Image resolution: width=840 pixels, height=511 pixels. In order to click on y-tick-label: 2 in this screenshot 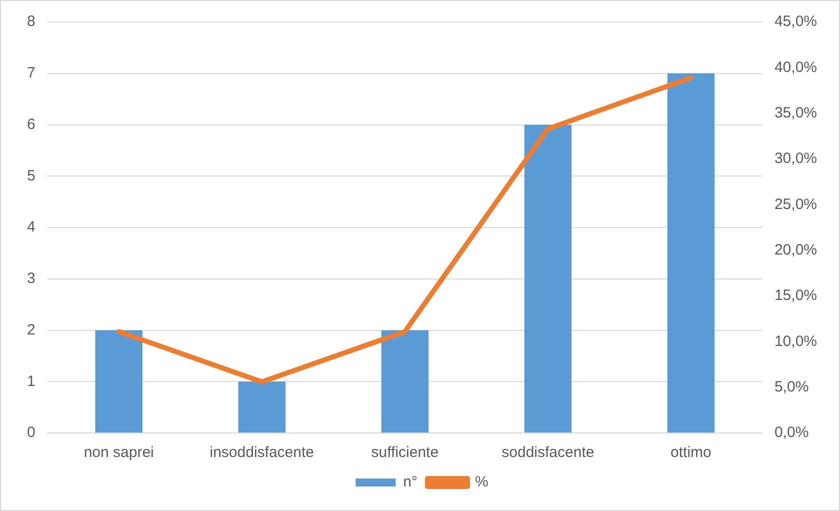, I will do `click(31, 329)`.